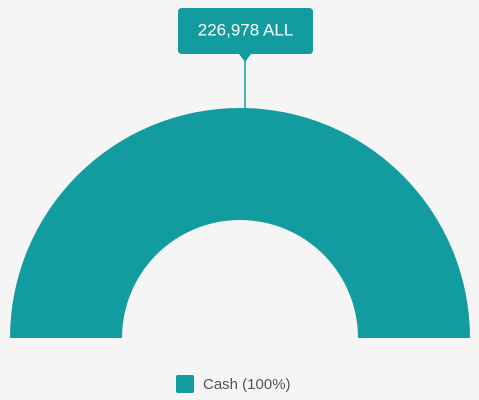  I want to click on tooltip-text: 226,978 ALL, so click(245, 29).